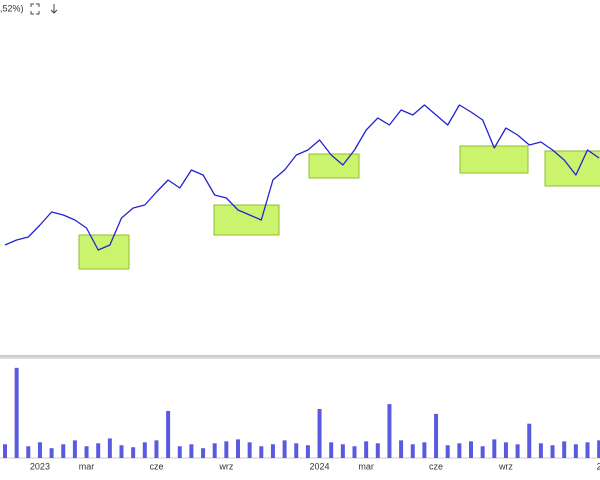 The width and height of the screenshot is (600, 480). I want to click on x-tick-label: 2023, so click(40, 466).